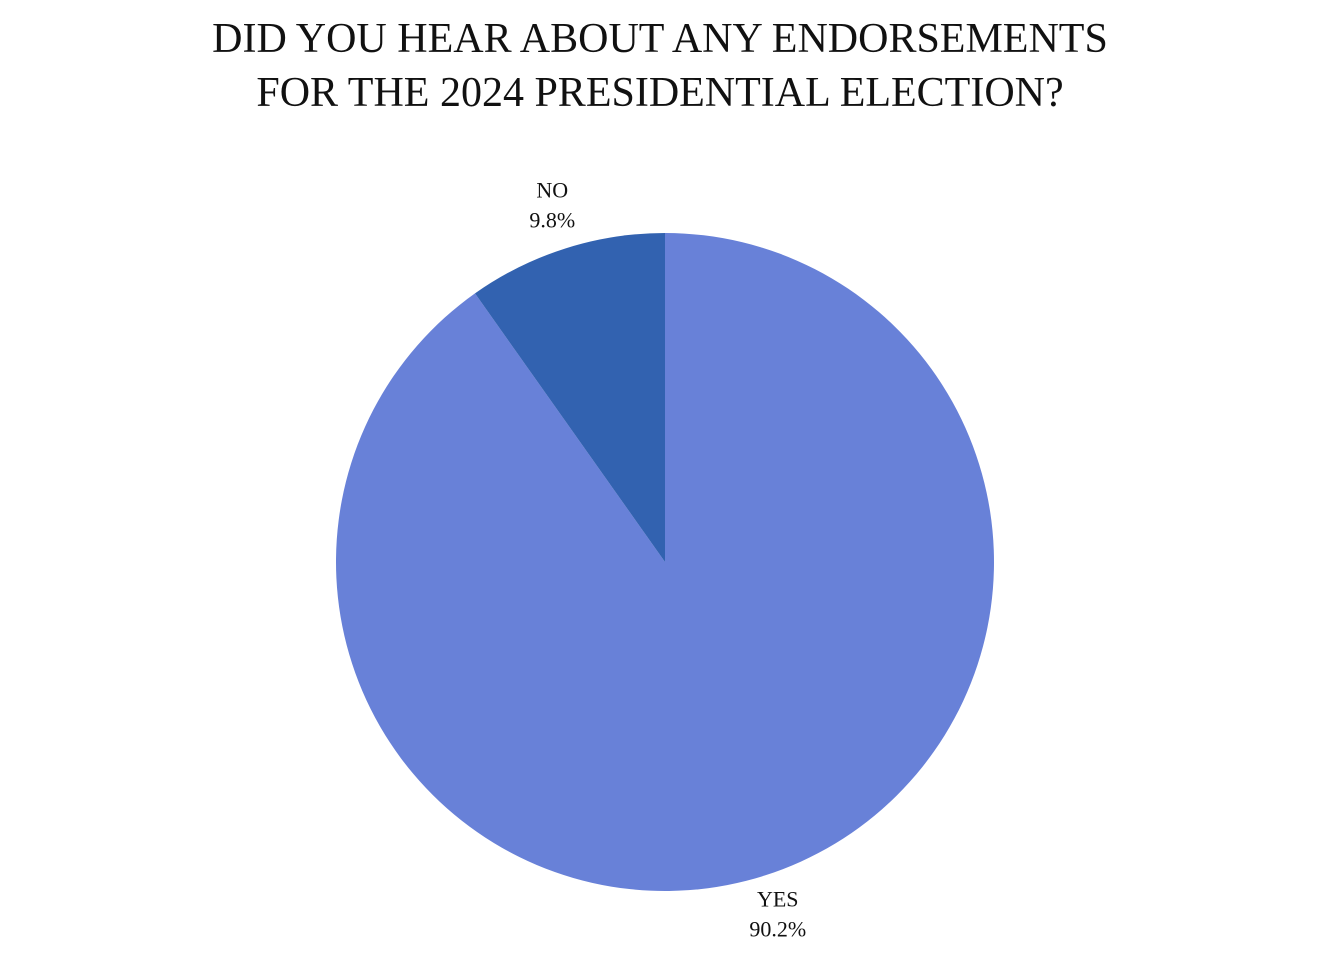  Describe the element at coordinates (778, 899) in the screenshot. I see `slice-label: YES` at that location.